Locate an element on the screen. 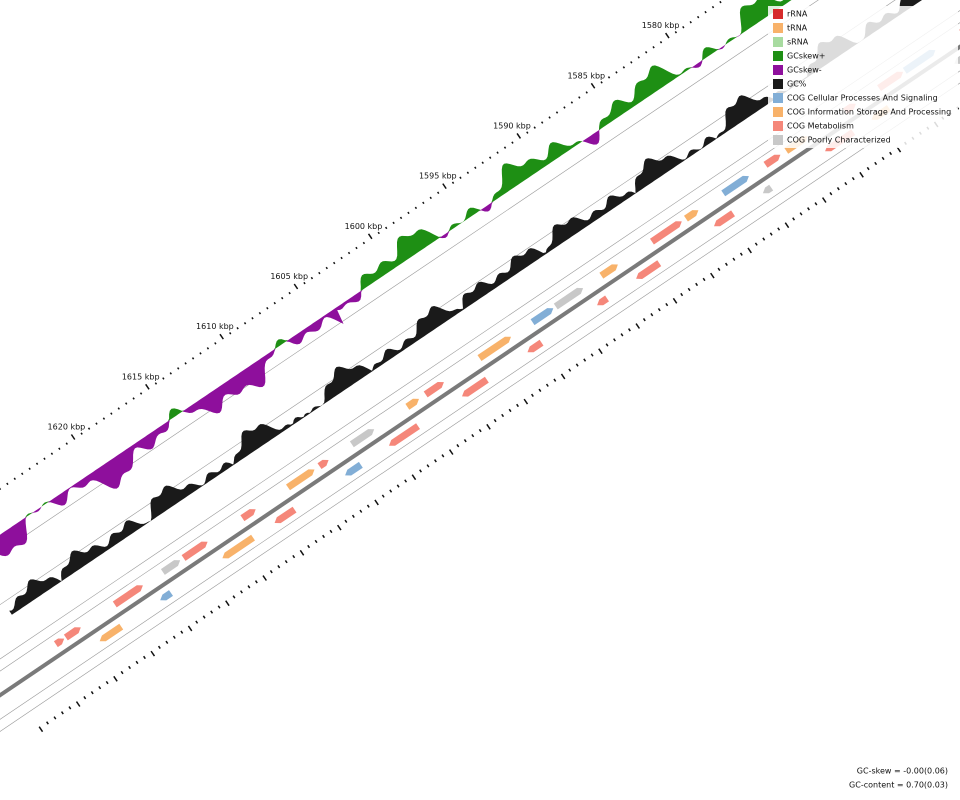 The width and height of the screenshot is (960, 800). legend-label: GCskew- is located at coordinates (804, 70).